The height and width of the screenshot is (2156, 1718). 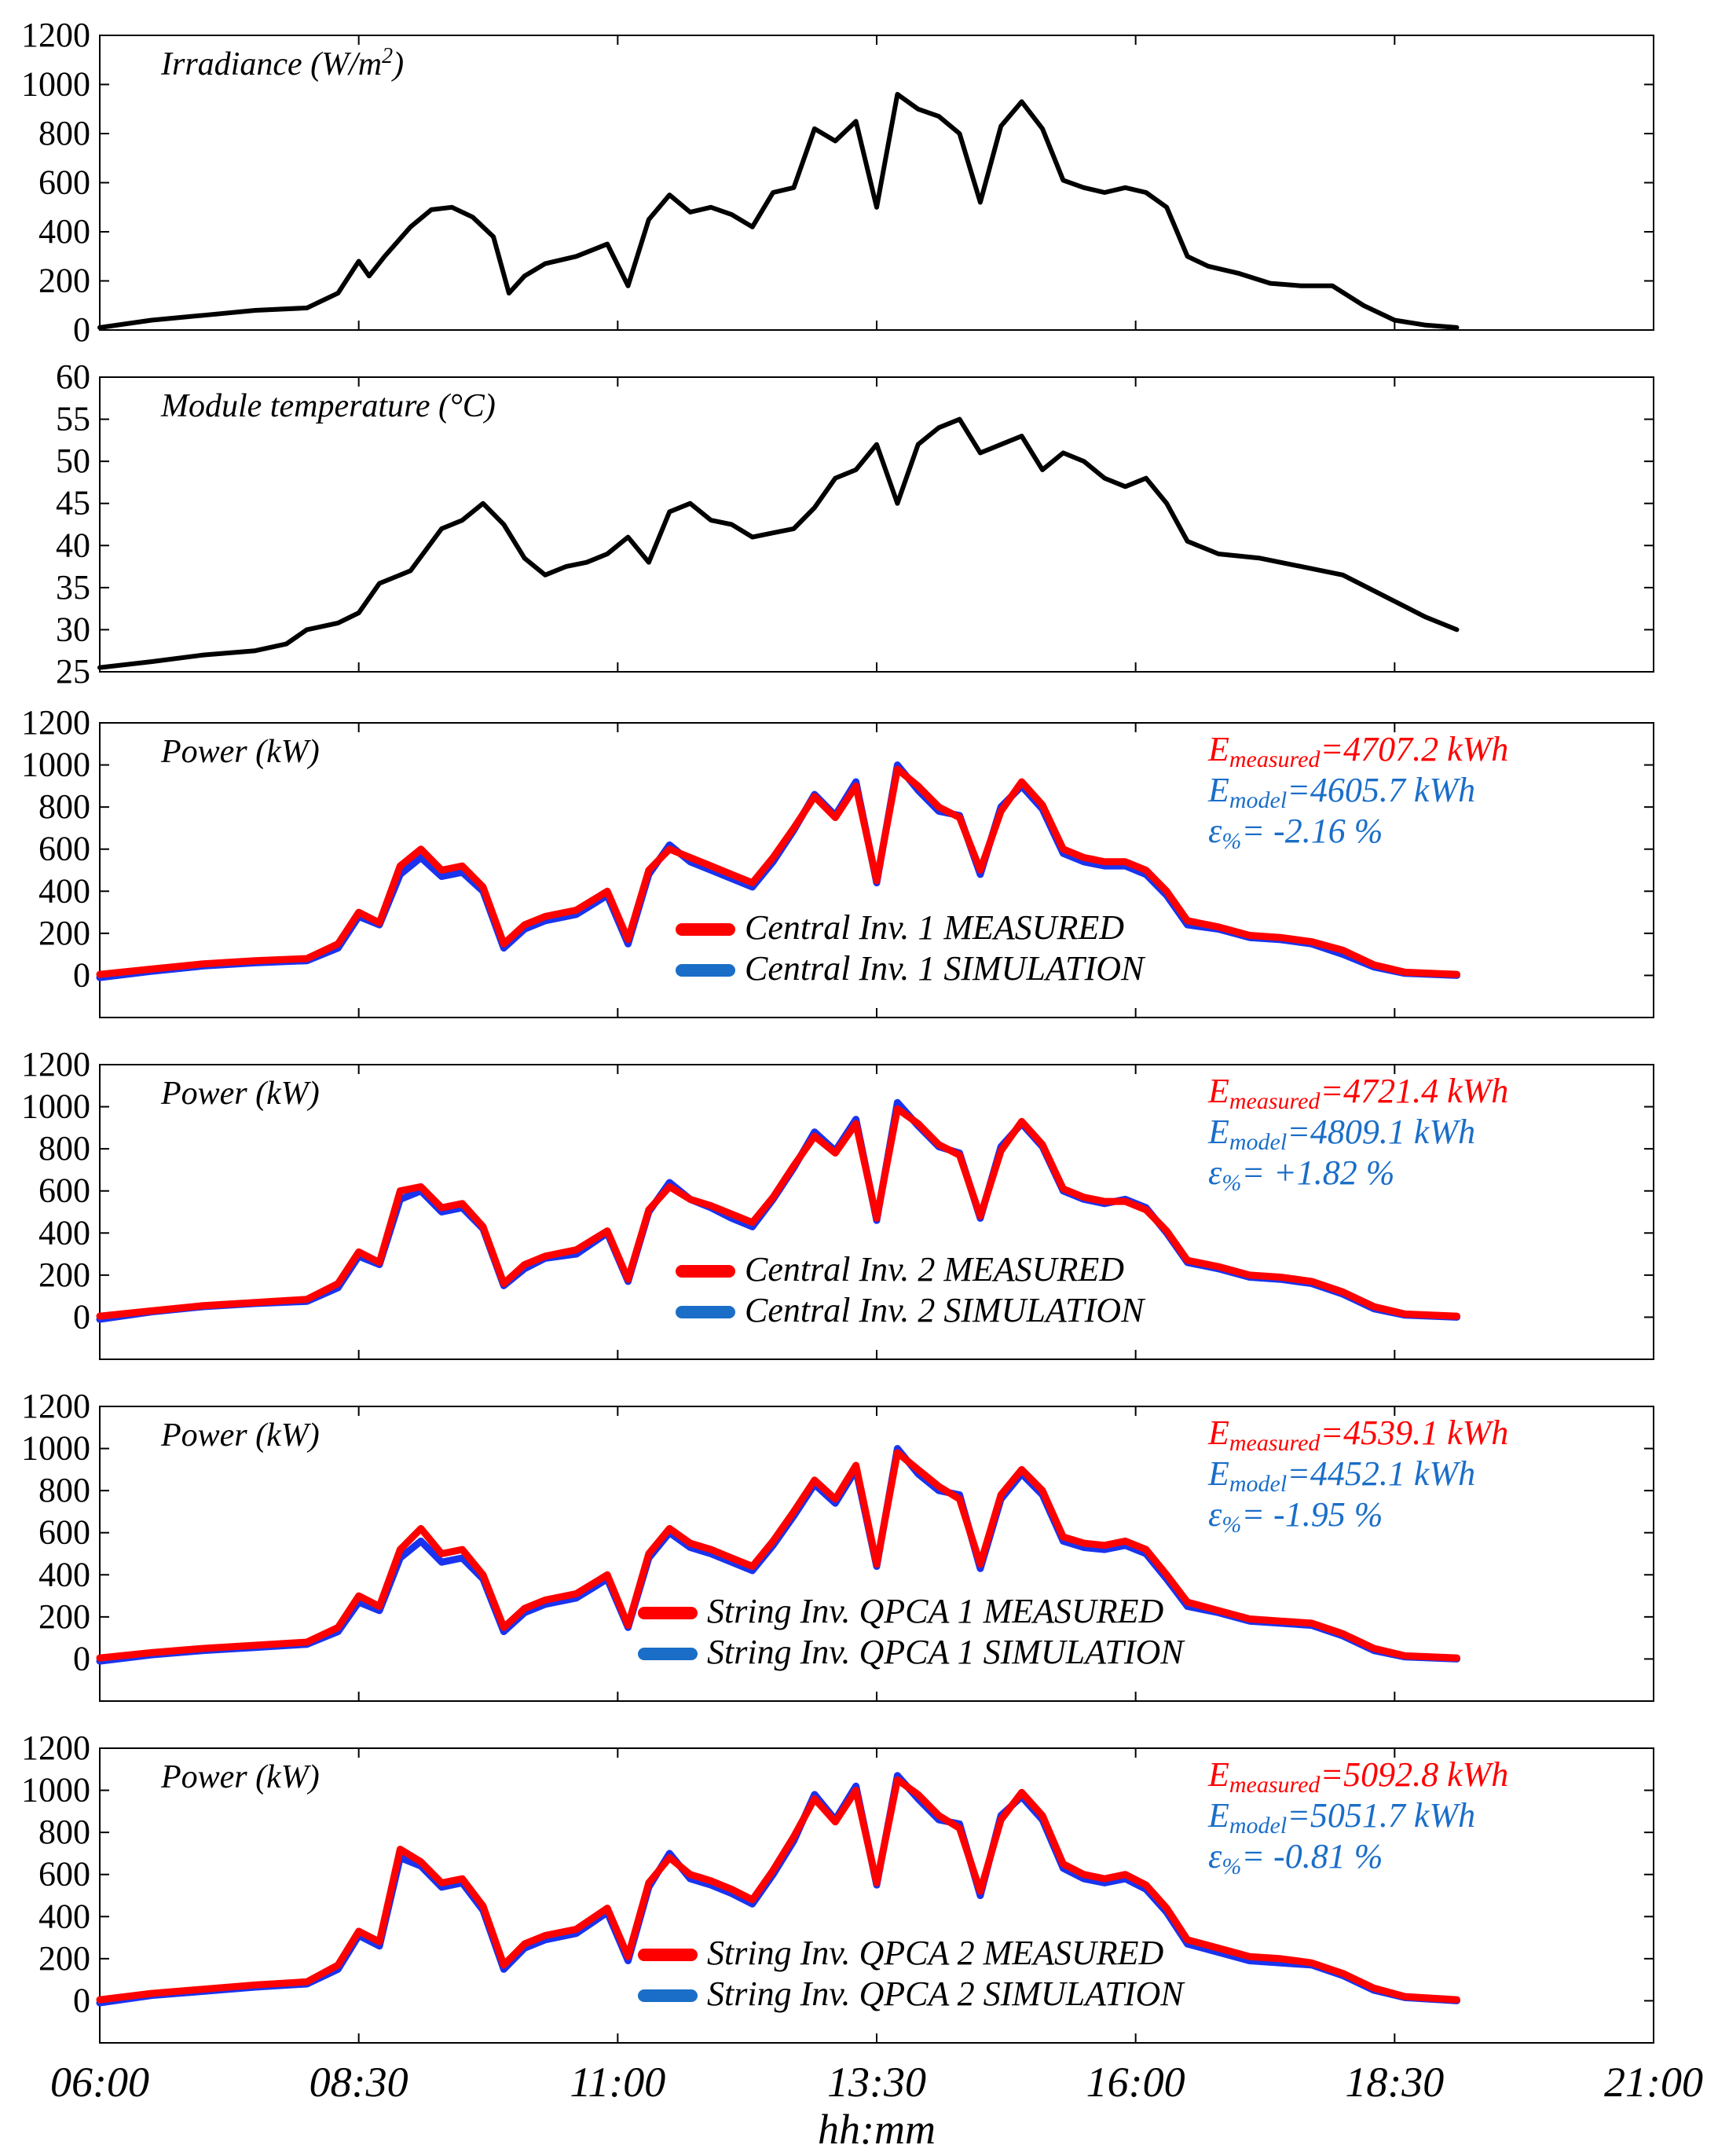 I want to click on y-tick-label: 40, so click(x=73, y=545).